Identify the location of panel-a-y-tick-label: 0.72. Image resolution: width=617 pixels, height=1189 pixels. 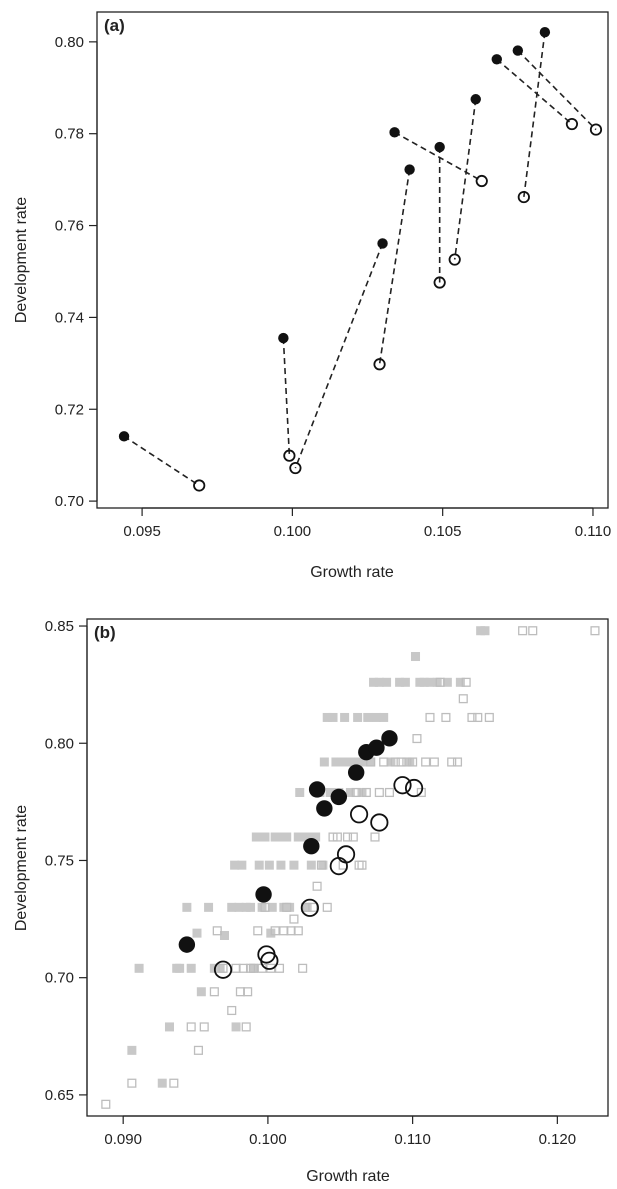
(69, 409).